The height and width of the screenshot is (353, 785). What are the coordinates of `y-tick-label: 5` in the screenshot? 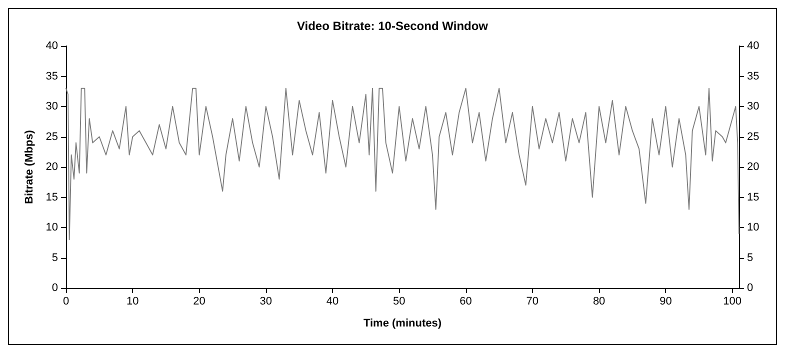 It's located at (55, 258).